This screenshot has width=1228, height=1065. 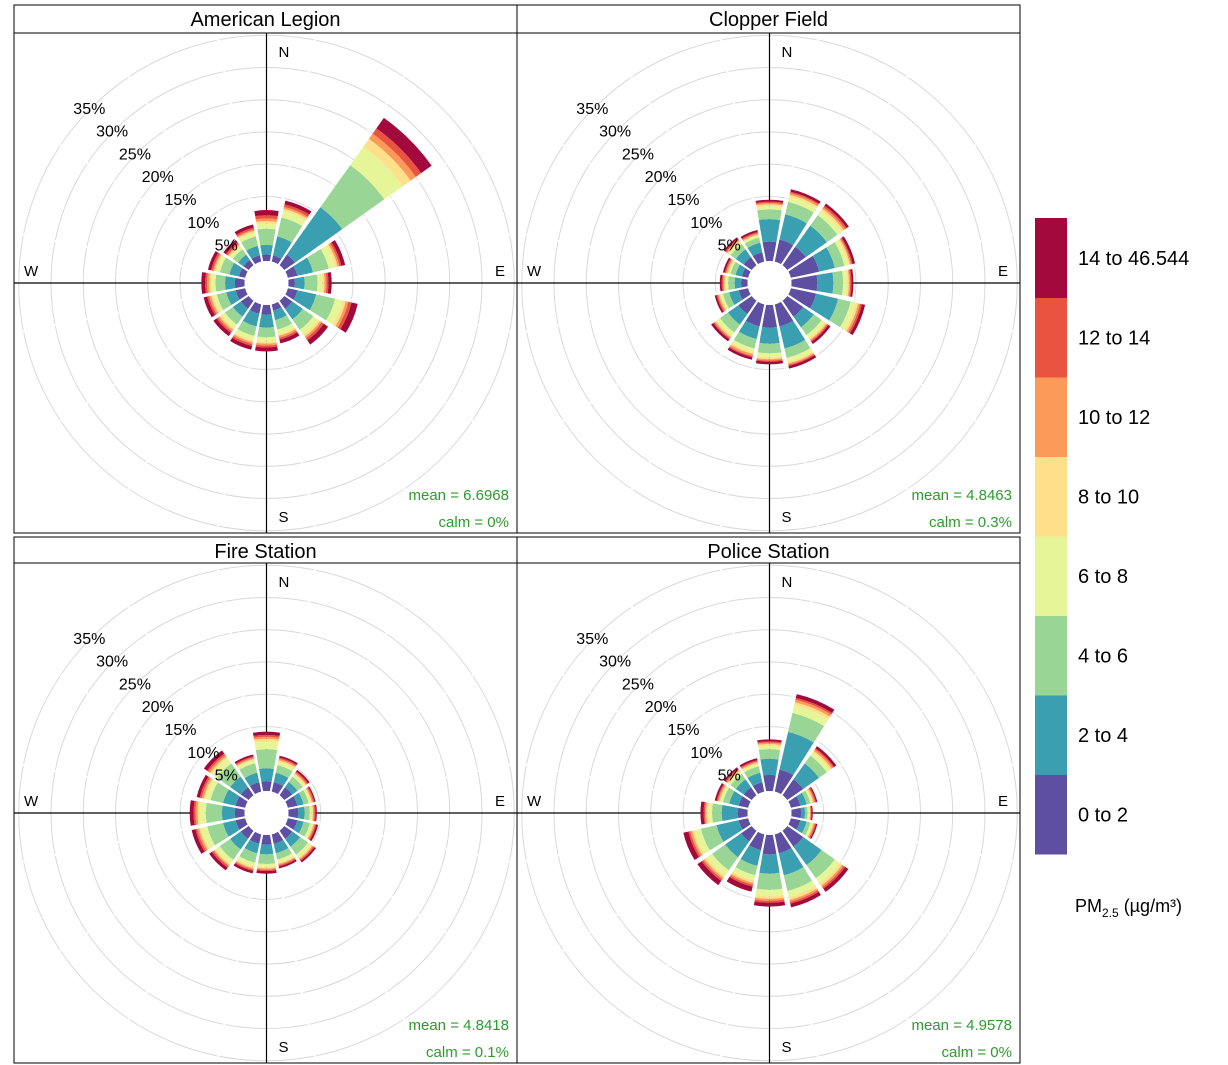 What do you see at coordinates (1103, 656) in the screenshot?
I see `legend-label: 4 to 6` at bounding box center [1103, 656].